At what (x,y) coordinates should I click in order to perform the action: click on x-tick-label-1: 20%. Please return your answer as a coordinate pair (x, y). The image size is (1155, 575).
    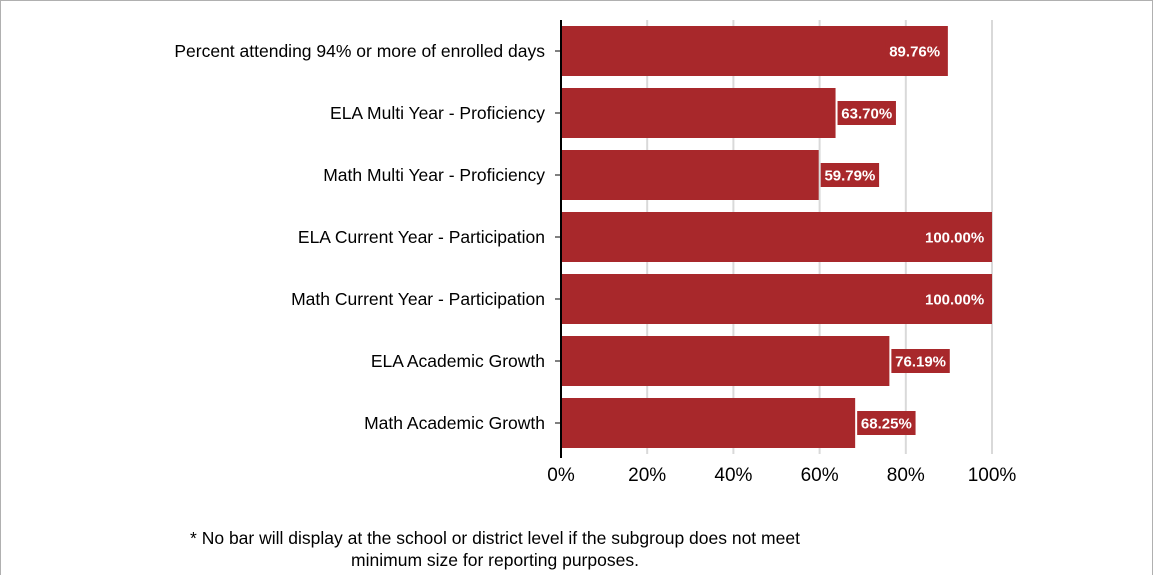
    Looking at the image, I should click on (647, 475).